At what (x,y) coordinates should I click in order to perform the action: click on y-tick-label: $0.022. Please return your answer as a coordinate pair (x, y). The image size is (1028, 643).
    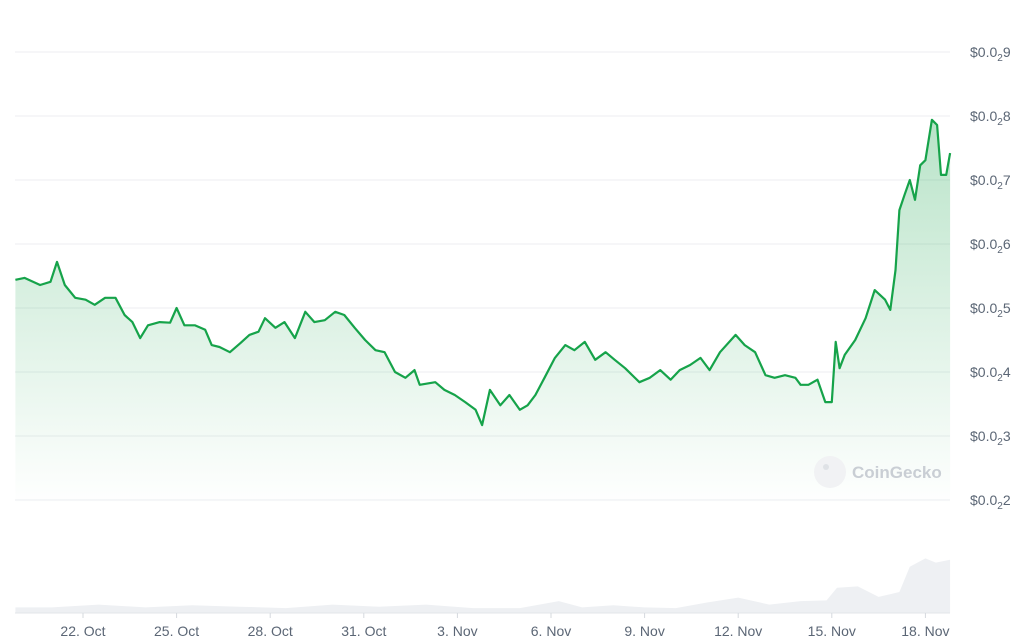
    Looking at the image, I should click on (990, 502).